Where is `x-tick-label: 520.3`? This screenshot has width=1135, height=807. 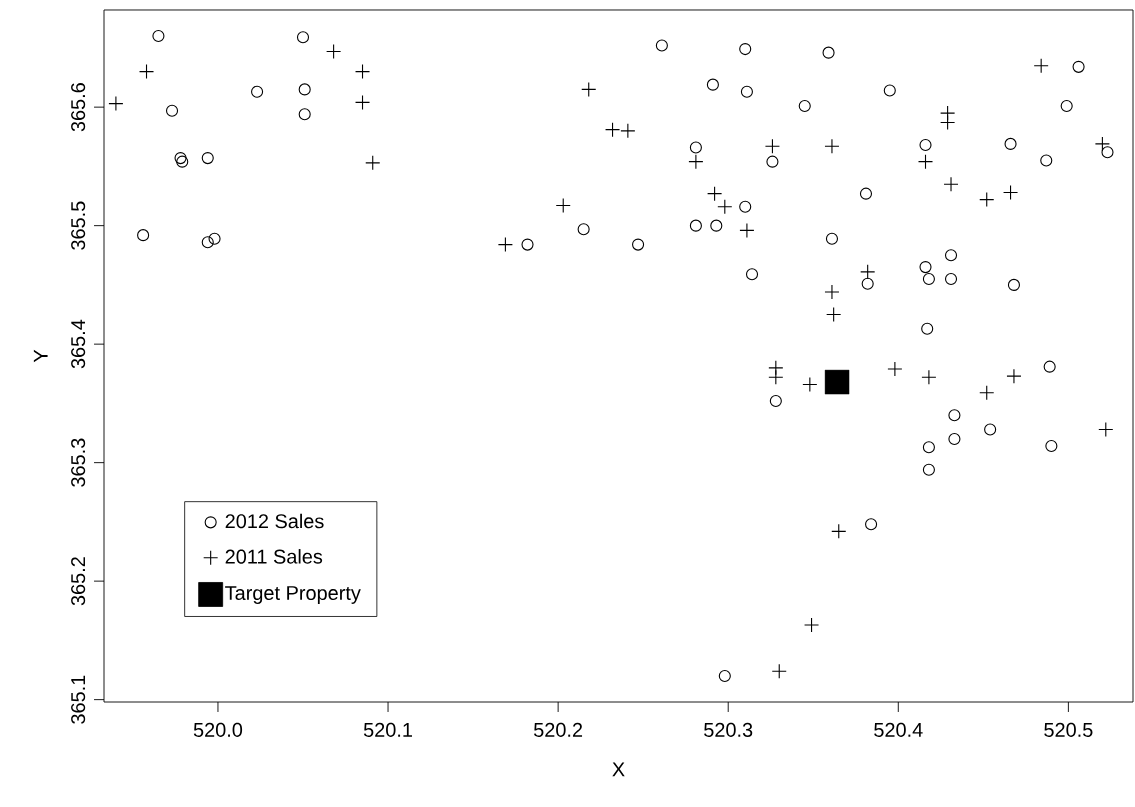
x-tick-label: 520.3 is located at coordinates (728, 729).